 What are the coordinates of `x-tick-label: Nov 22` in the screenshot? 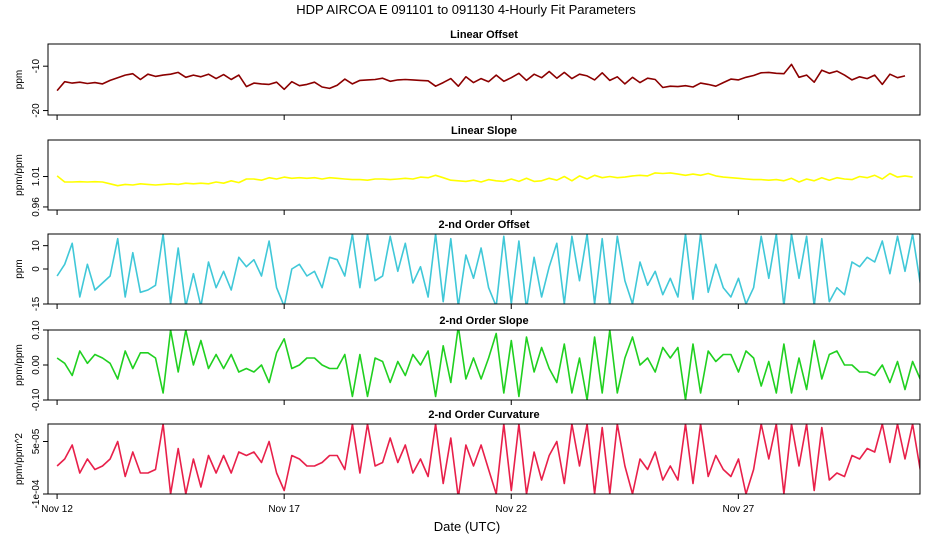 It's located at (511, 509).